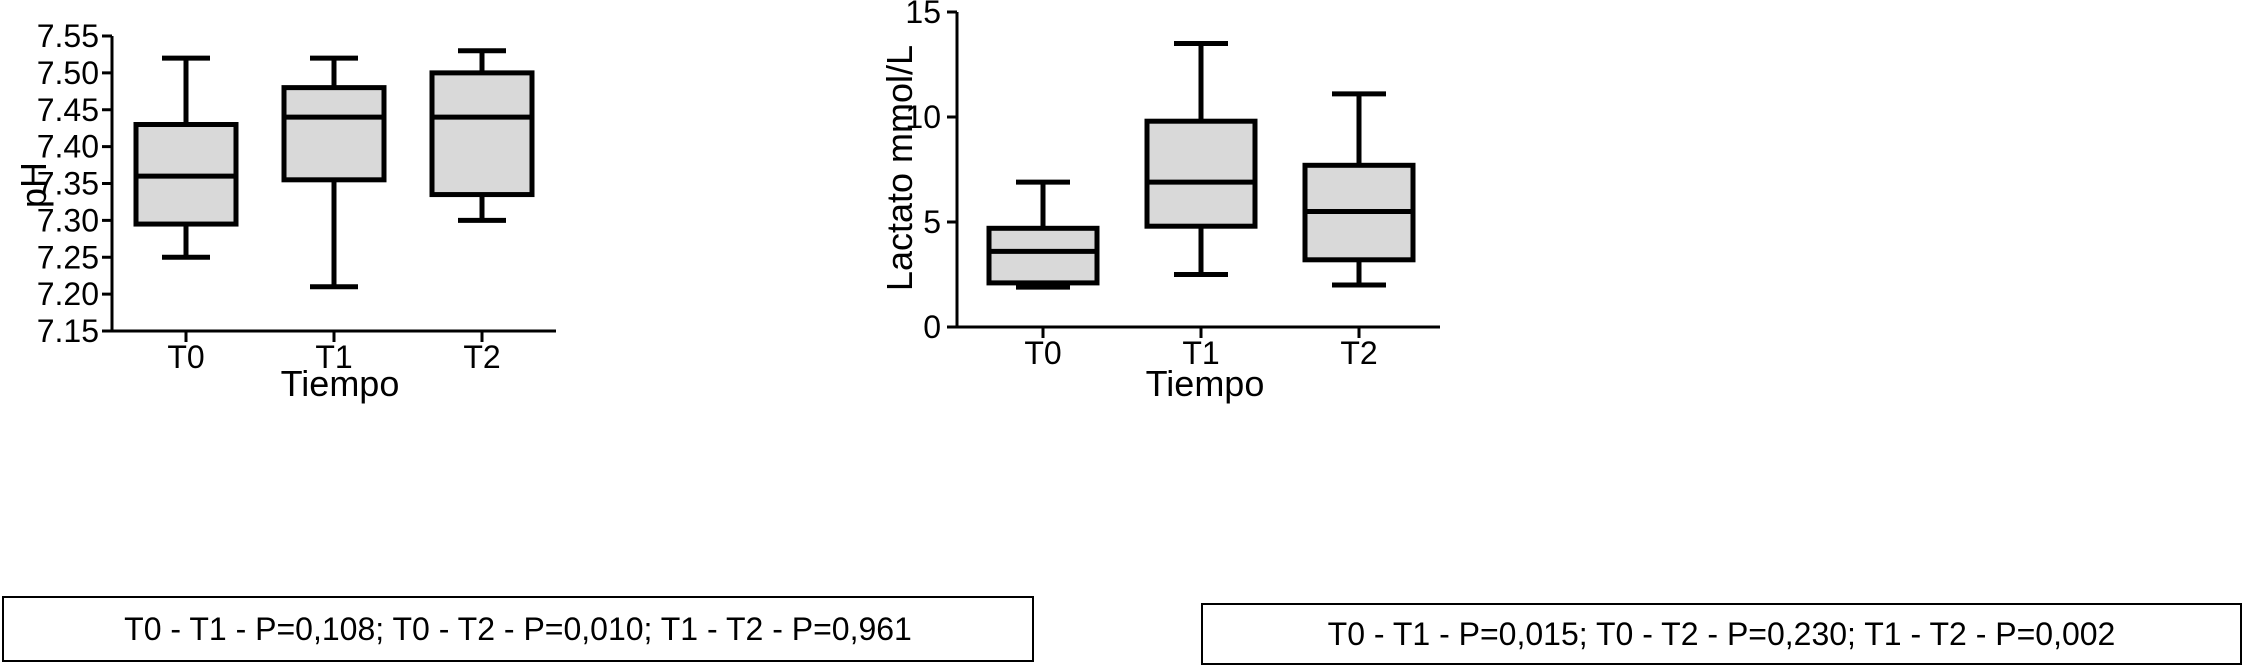  I want to click on y-tick-label: 7.40, so click(68, 147).